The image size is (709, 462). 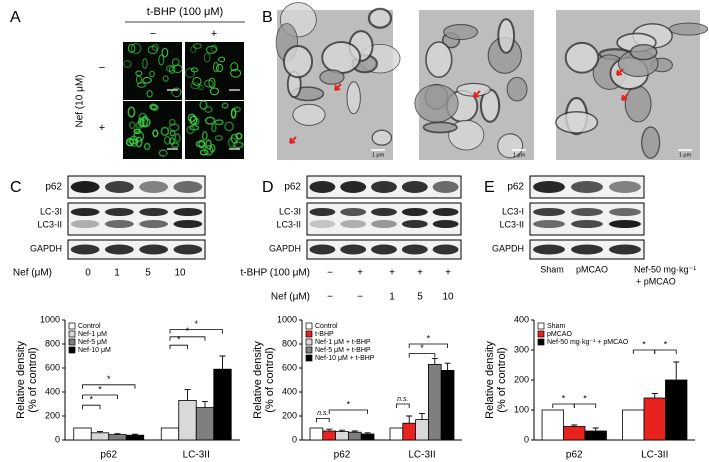 What do you see at coordinates (521, 409) in the screenshot?
I see `y-tick-label: 100` at bounding box center [521, 409].